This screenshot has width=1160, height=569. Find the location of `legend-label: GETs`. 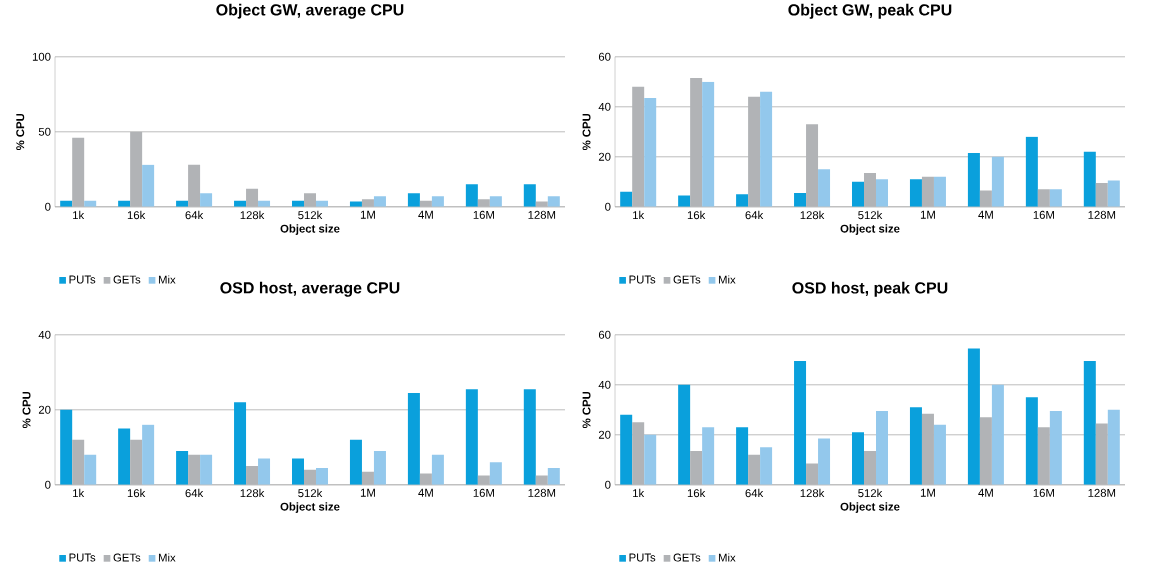

legend-label: GETs is located at coordinates (127, 279).